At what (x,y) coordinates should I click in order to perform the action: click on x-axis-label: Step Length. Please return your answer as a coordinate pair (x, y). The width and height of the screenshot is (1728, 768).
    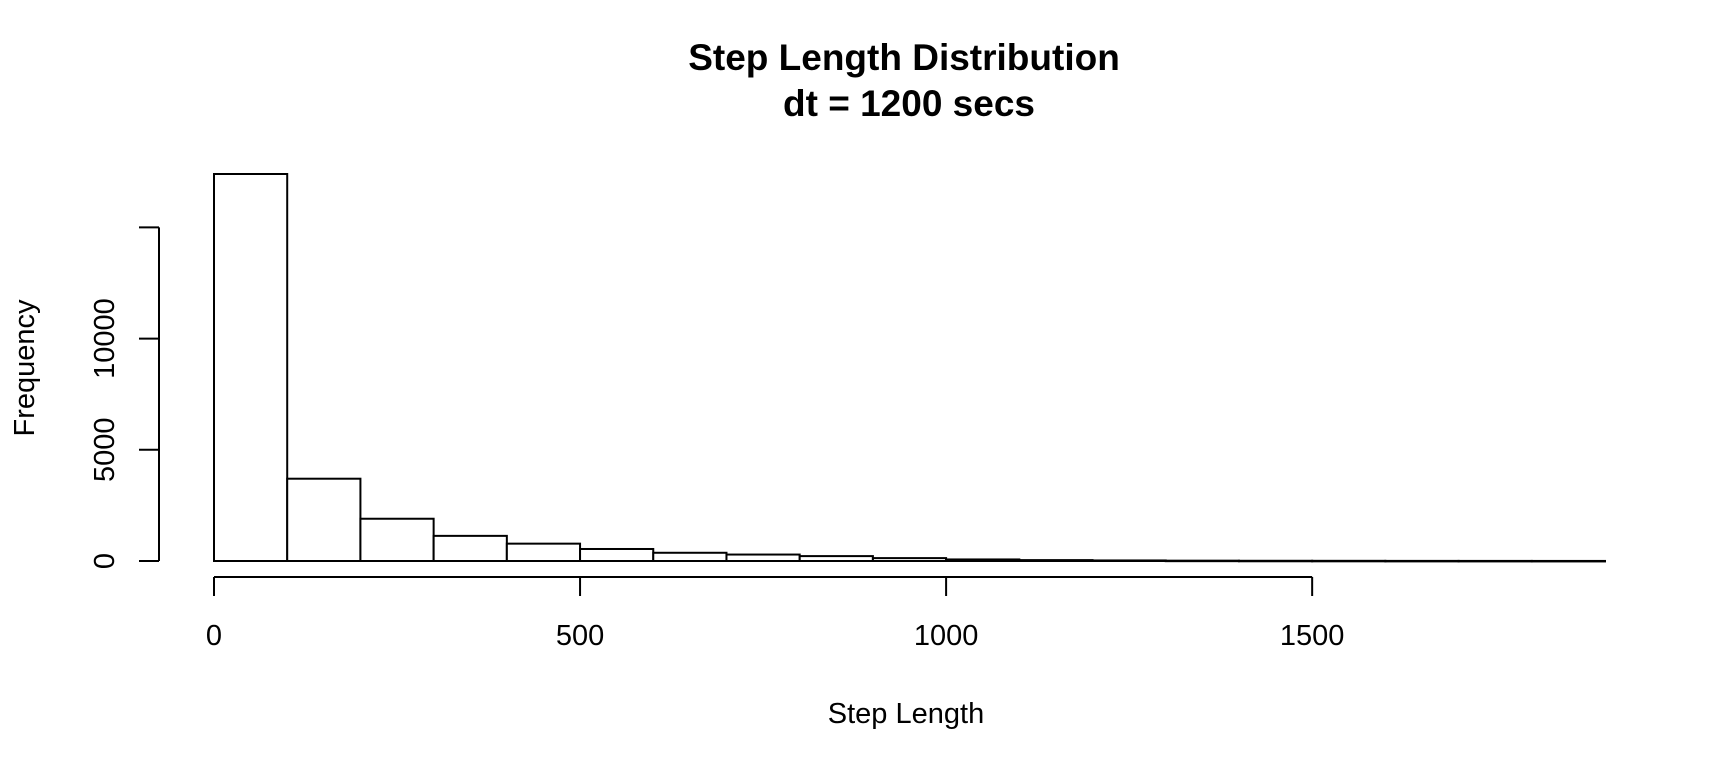
    Looking at the image, I should click on (906, 714).